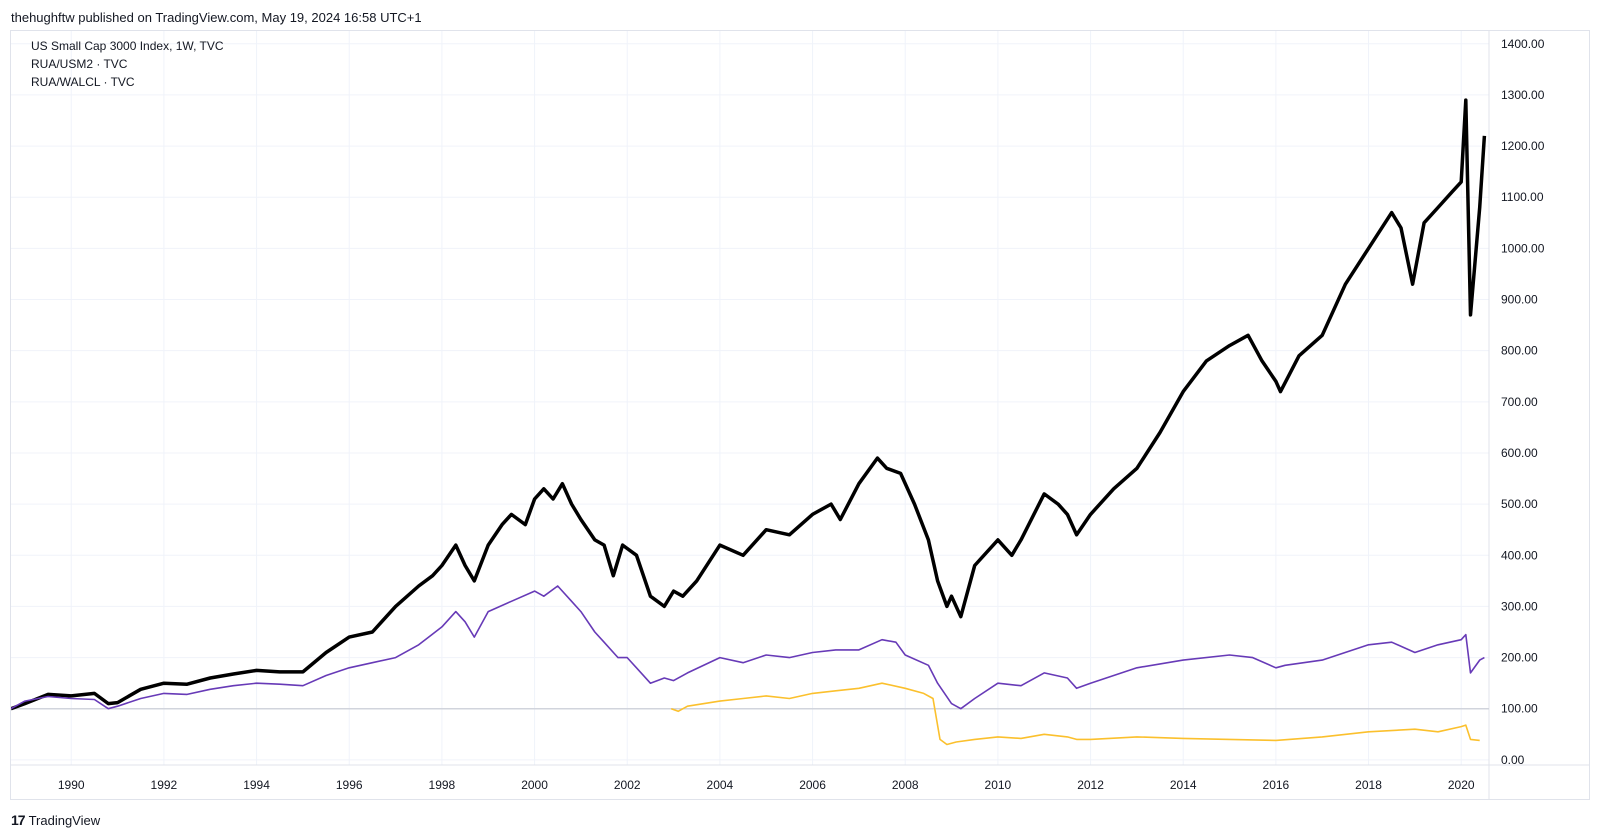  I want to click on x-tick-label: 2000, so click(534, 785).